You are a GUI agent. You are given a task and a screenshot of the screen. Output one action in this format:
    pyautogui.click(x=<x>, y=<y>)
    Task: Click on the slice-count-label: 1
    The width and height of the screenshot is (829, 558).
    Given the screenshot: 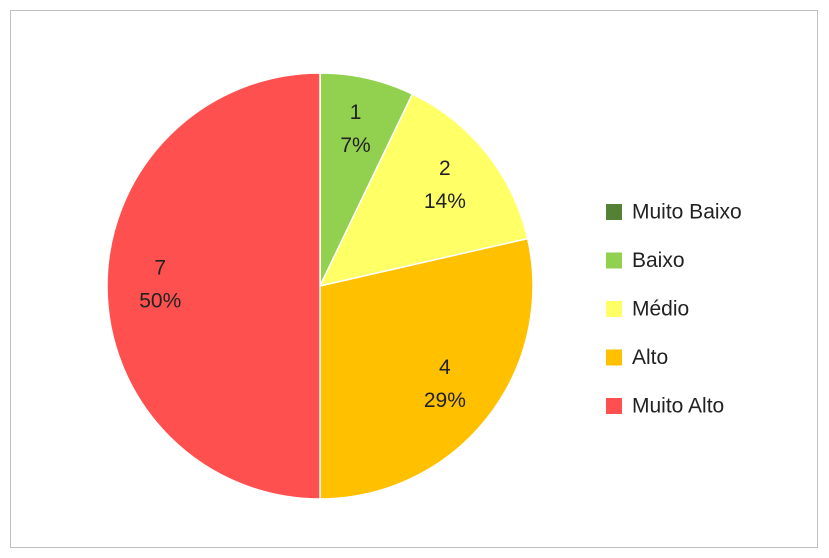 What is the action you would take?
    pyautogui.click(x=356, y=112)
    